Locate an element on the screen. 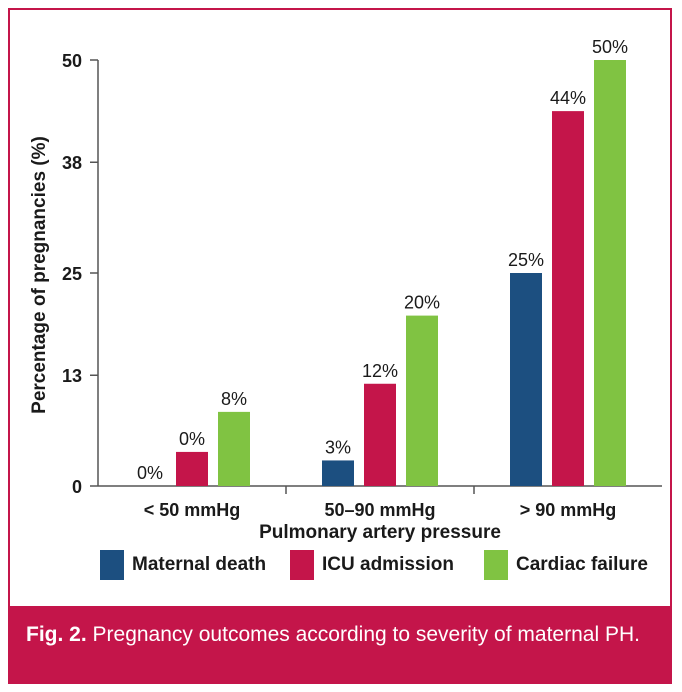 The height and width of the screenshot is (692, 682). data-label: 44% is located at coordinates (568, 98).